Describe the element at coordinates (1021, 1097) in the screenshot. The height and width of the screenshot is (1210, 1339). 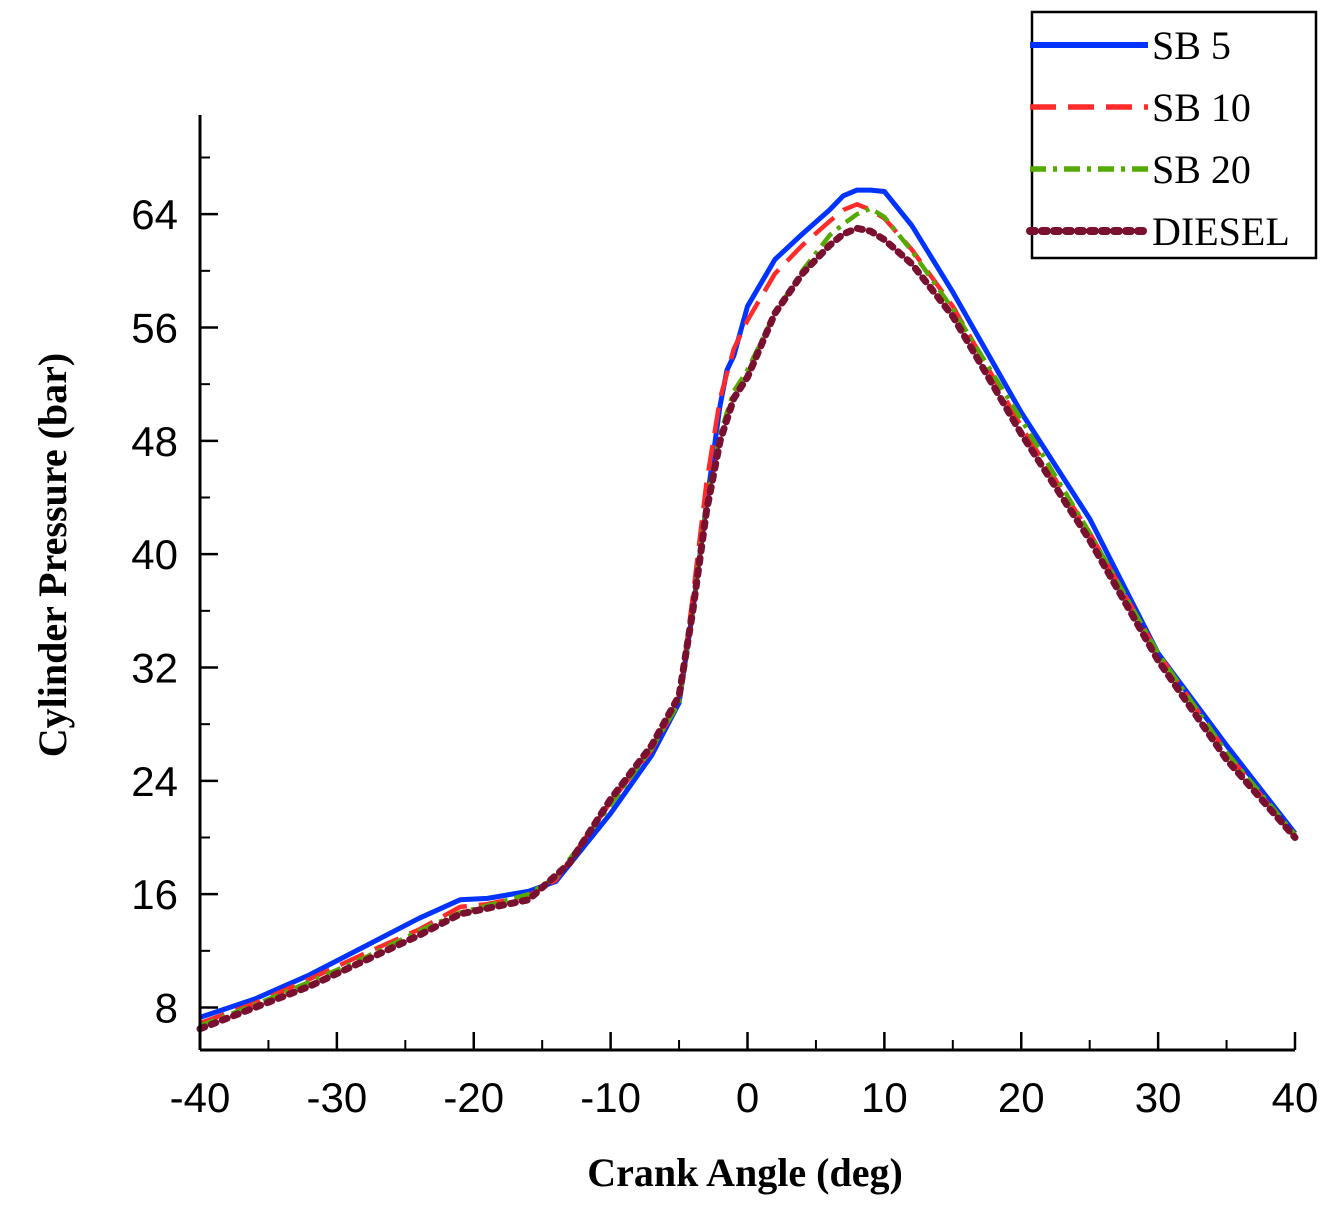
I see `x-tick-label: 20` at that location.